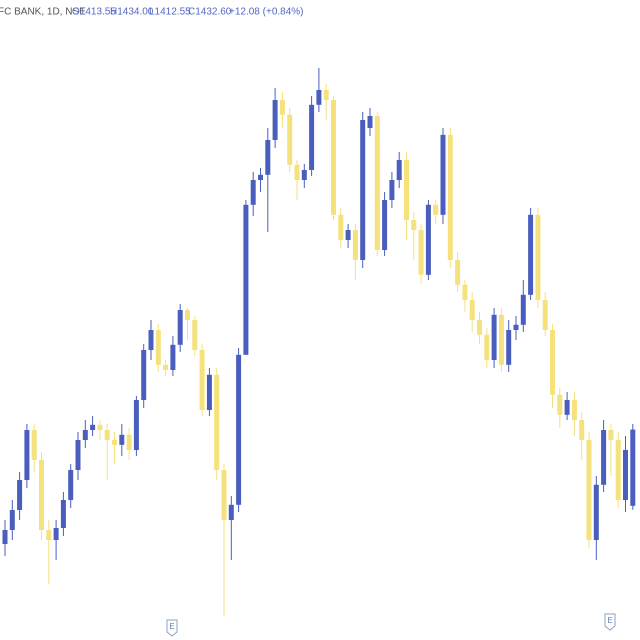 The width and height of the screenshot is (640, 640). What do you see at coordinates (210, 12) in the screenshot?
I see `header-close: C1432.60` at bounding box center [210, 12].